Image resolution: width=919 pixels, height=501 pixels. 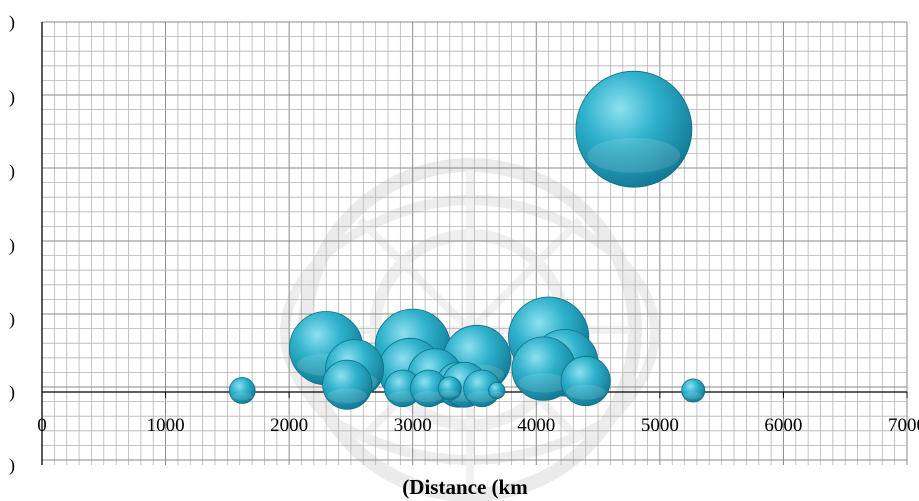 I want to click on x-tick-label: 1000, so click(x=166, y=425).